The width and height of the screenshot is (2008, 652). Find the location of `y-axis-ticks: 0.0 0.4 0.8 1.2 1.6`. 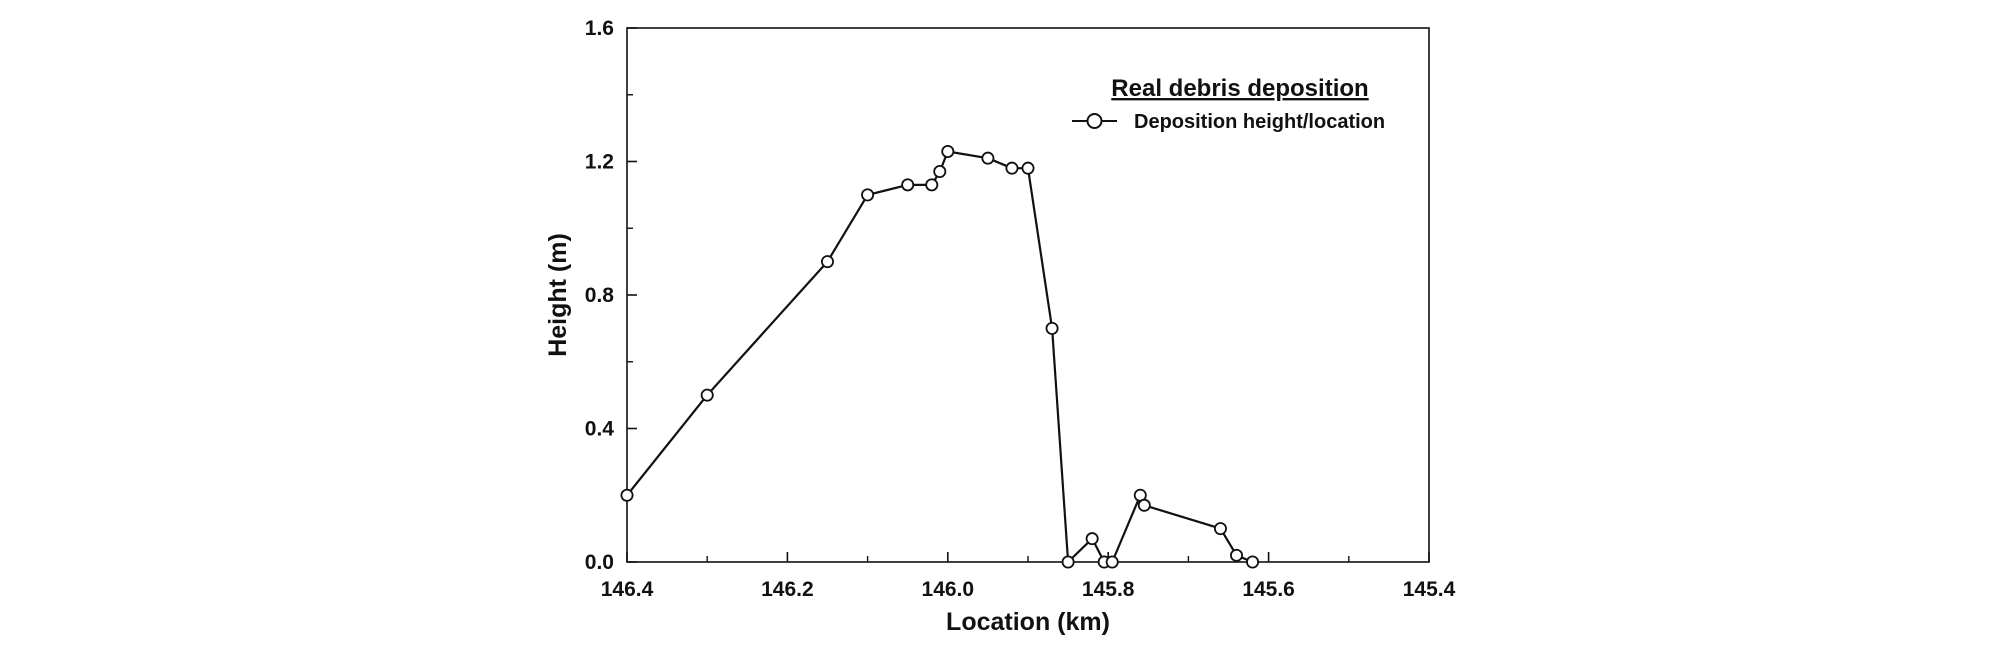

y-axis-ticks: 0.0 0.4 0.8 1.2 1.6 is located at coordinates (611, 295).